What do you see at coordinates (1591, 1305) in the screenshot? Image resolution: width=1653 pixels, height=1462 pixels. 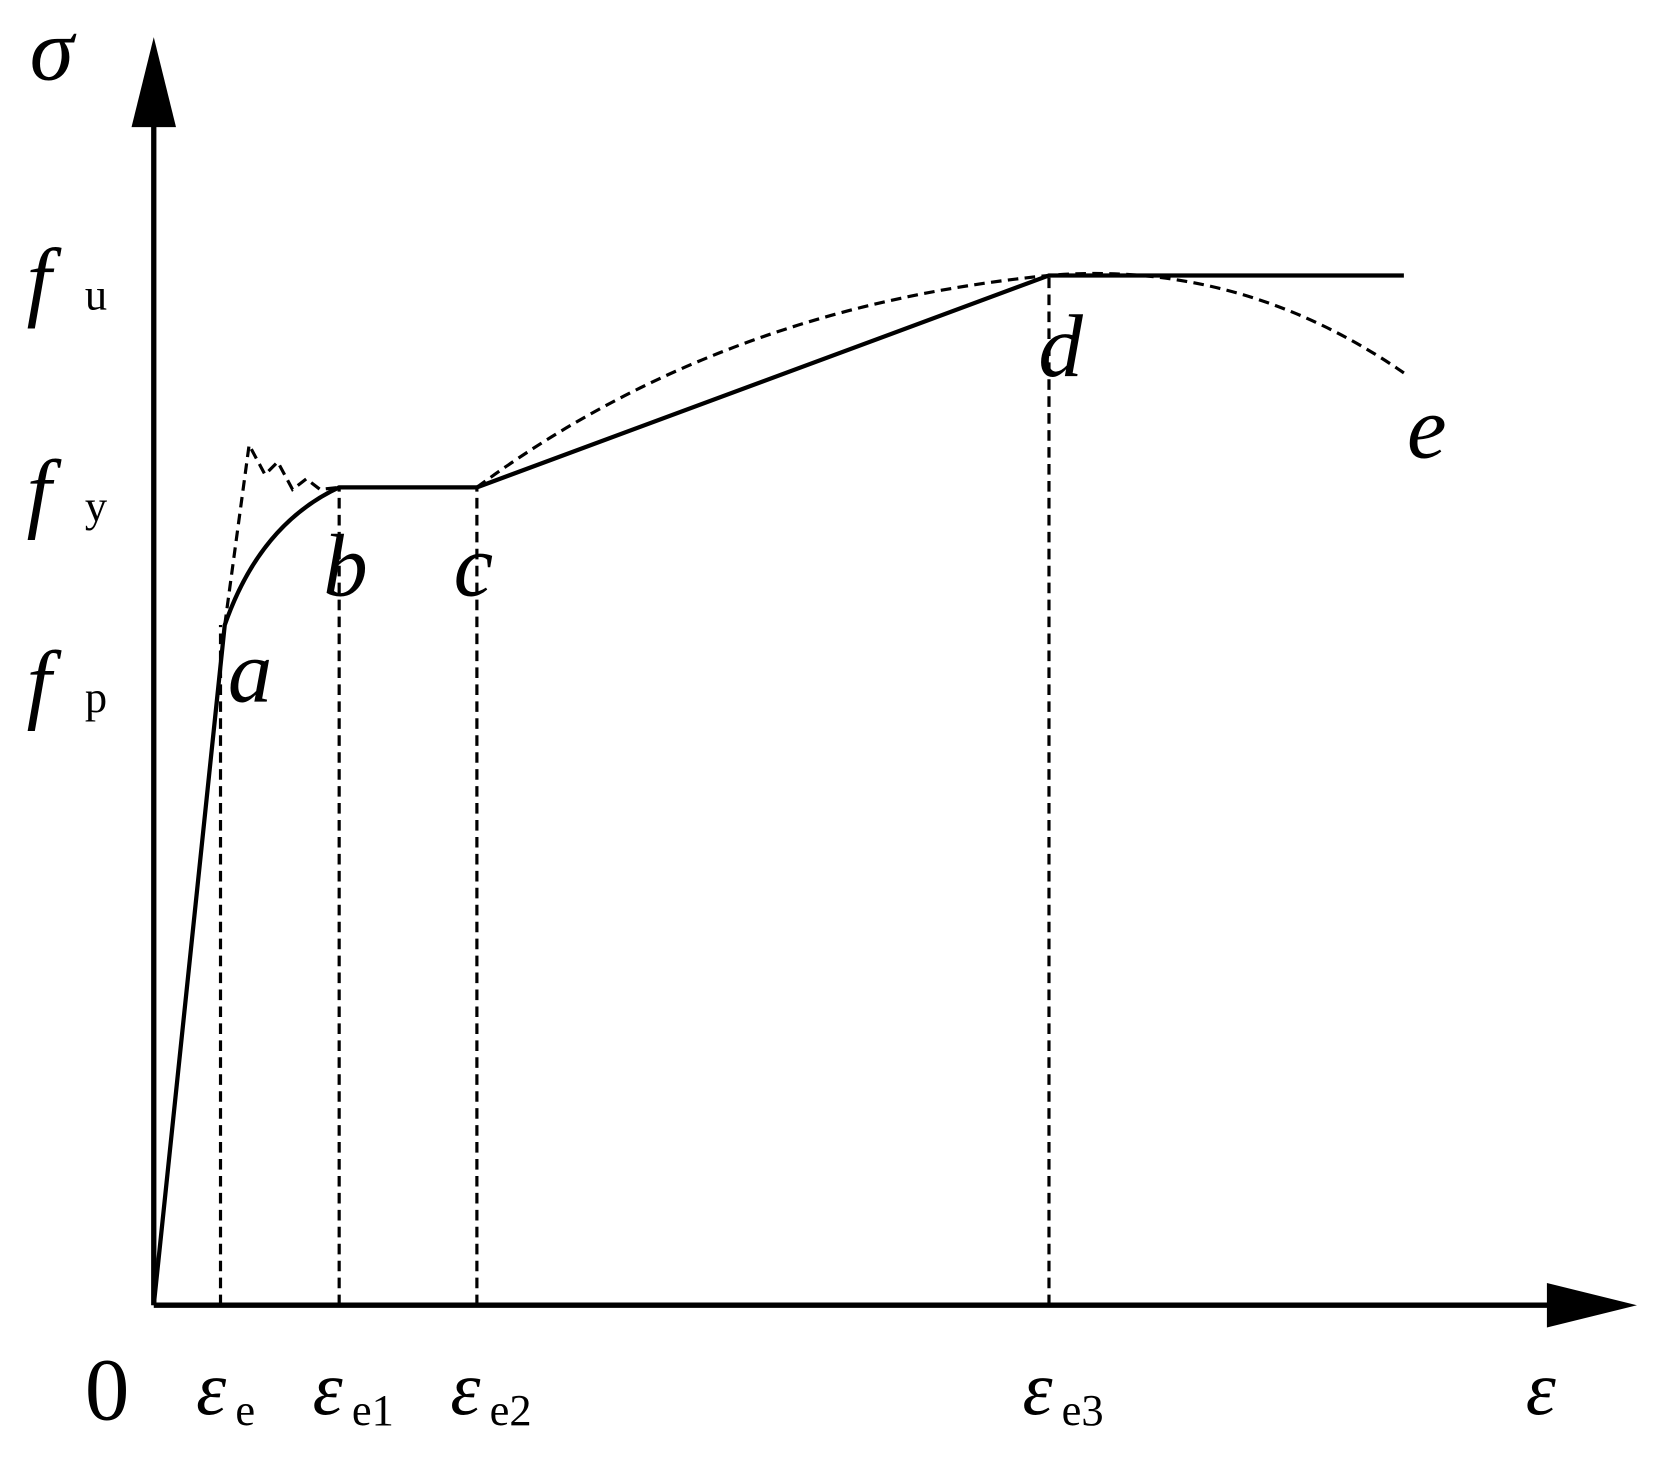 I see `x-arrow` at bounding box center [1591, 1305].